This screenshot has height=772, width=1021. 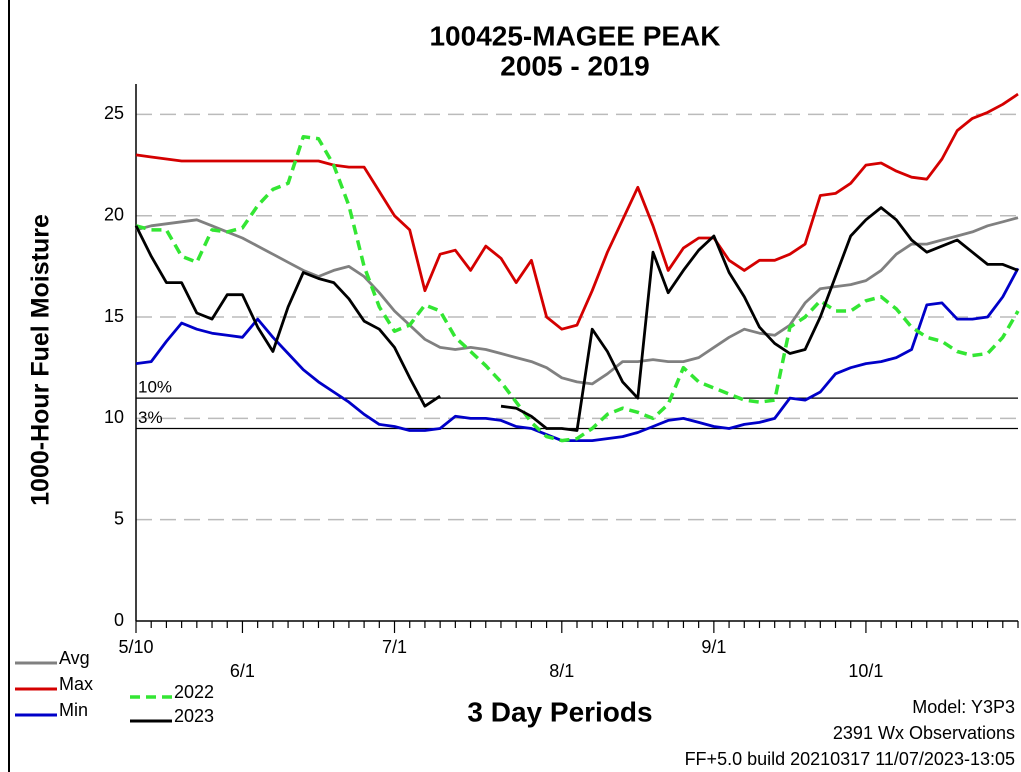 What do you see at coordinates (574, 65) in the screenshot?
I see `chart-subtitle: 2005 - 2019` at bounding box center [574, 65].